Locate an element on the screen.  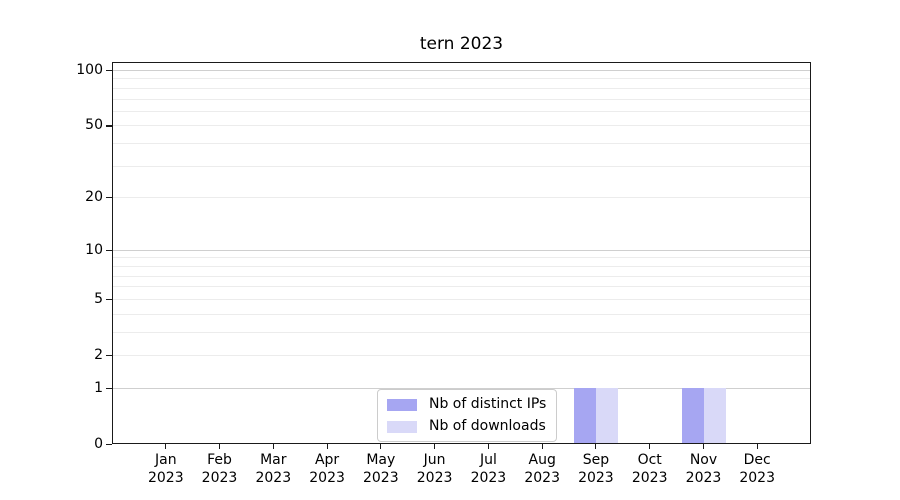
x-tick-month: Jul is located at coordinates (488, 460).